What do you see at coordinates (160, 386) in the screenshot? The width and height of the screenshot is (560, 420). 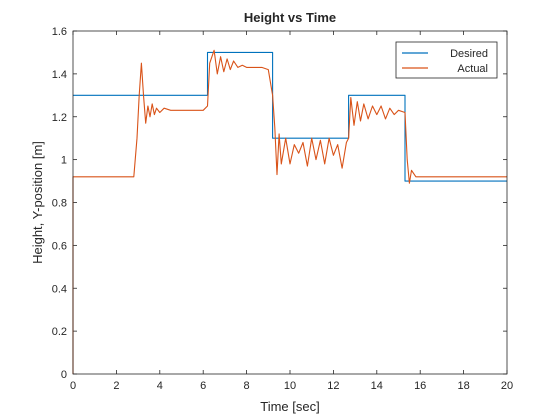 I see `x-tick-label: 4` at bounding box center [160, 386].